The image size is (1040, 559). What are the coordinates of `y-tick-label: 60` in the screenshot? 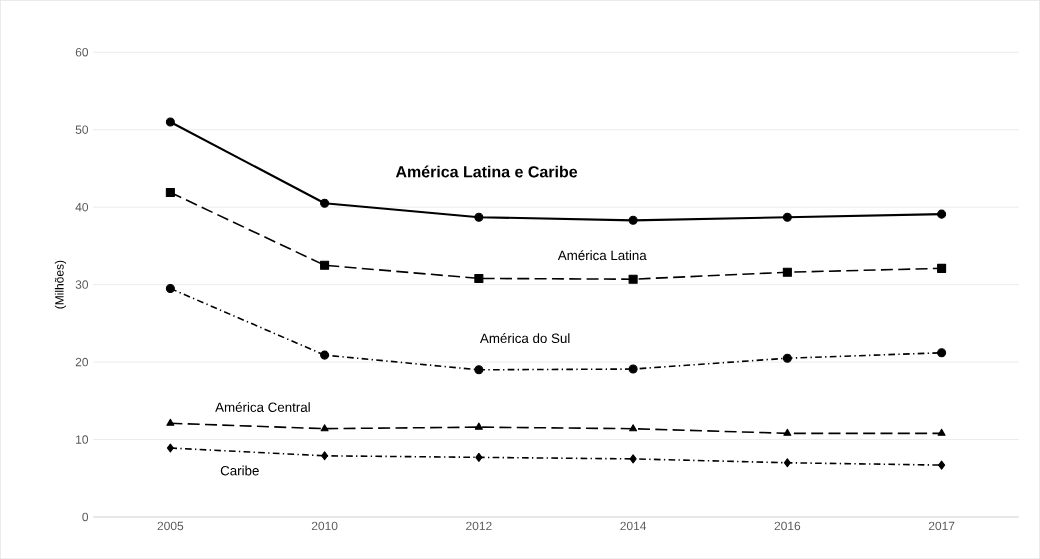 It's located at (82, 52).